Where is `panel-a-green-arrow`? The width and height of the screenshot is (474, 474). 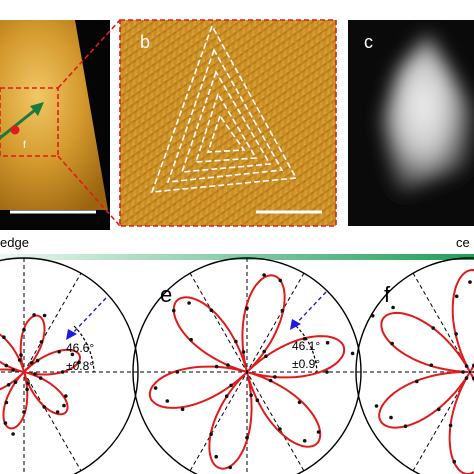 panel-a-green-arrow is located at coordinates (20, 122).